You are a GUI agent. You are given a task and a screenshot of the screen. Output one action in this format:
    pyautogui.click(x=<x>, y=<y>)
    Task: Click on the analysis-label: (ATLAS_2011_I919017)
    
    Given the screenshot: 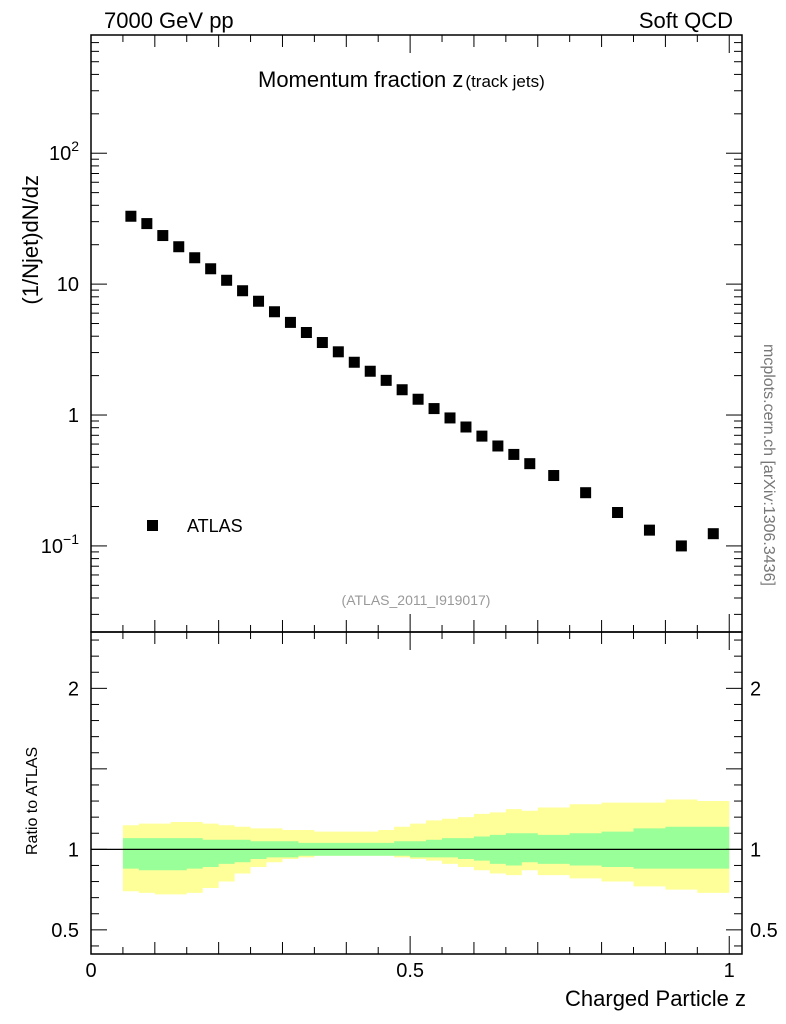 What is the action you would take?
    pyautogui.click(x=416, y=600)
    